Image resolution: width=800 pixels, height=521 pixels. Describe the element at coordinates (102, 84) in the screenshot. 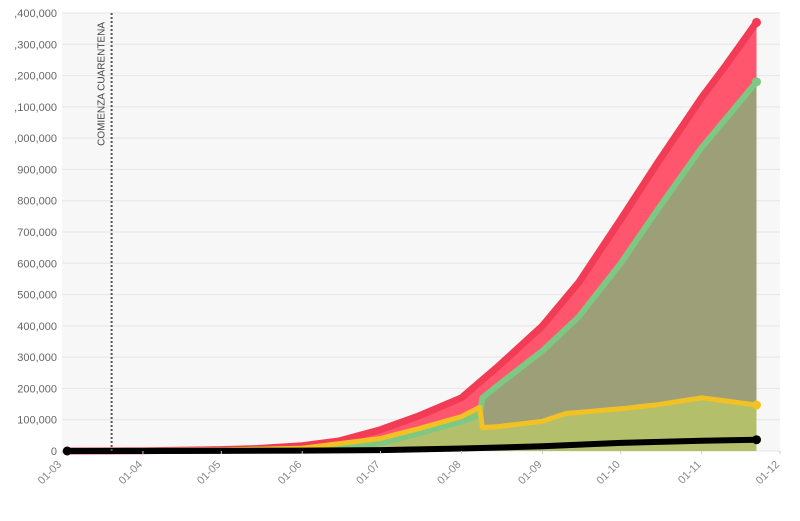

I see `quarantine-label: COMIENZA CUARENTENA` at that location.